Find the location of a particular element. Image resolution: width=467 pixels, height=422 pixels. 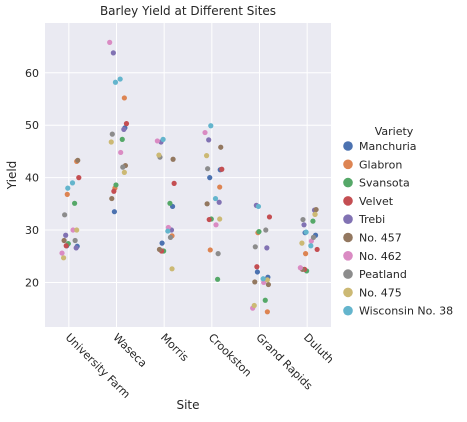

y-axis-label: Yield is located at coordinates (12, 176).